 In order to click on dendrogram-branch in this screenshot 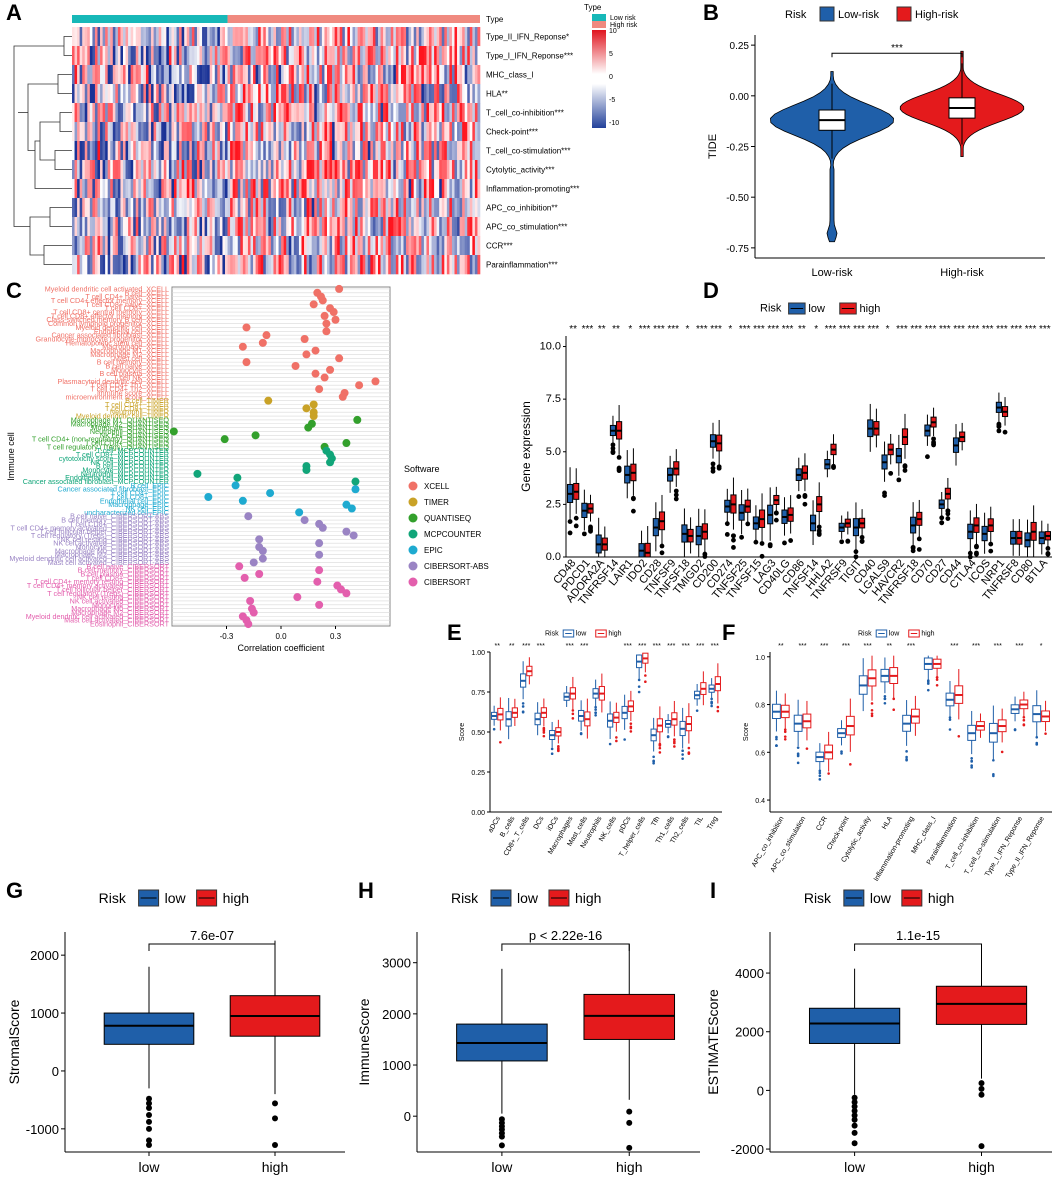, I will do `click(63, 160)`.